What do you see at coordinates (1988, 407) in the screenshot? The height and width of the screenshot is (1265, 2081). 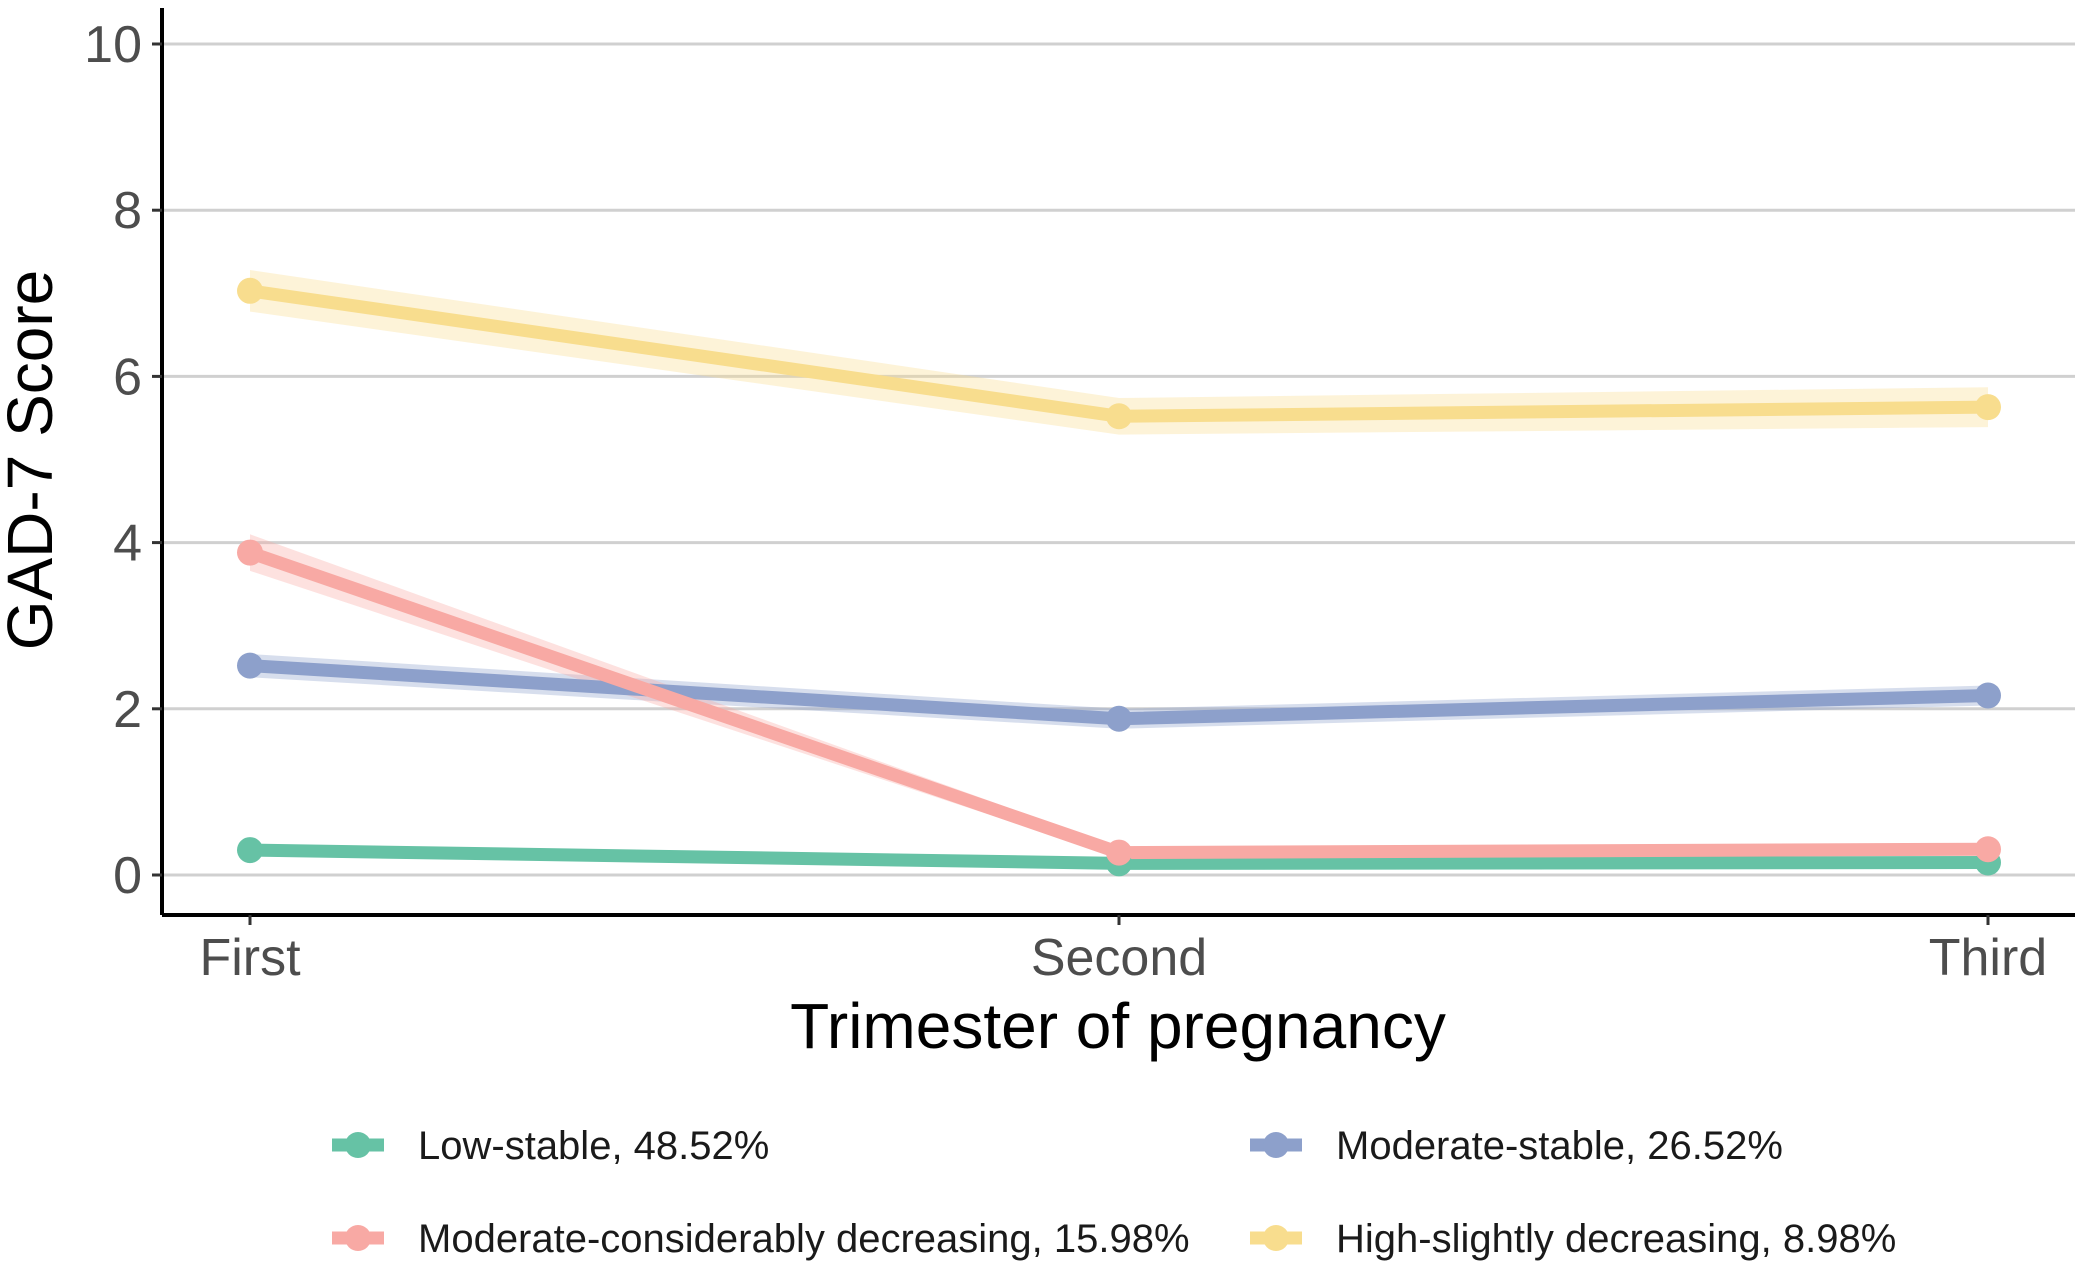 I see `data-point-s3-third` at bounding box center [1988, 407].